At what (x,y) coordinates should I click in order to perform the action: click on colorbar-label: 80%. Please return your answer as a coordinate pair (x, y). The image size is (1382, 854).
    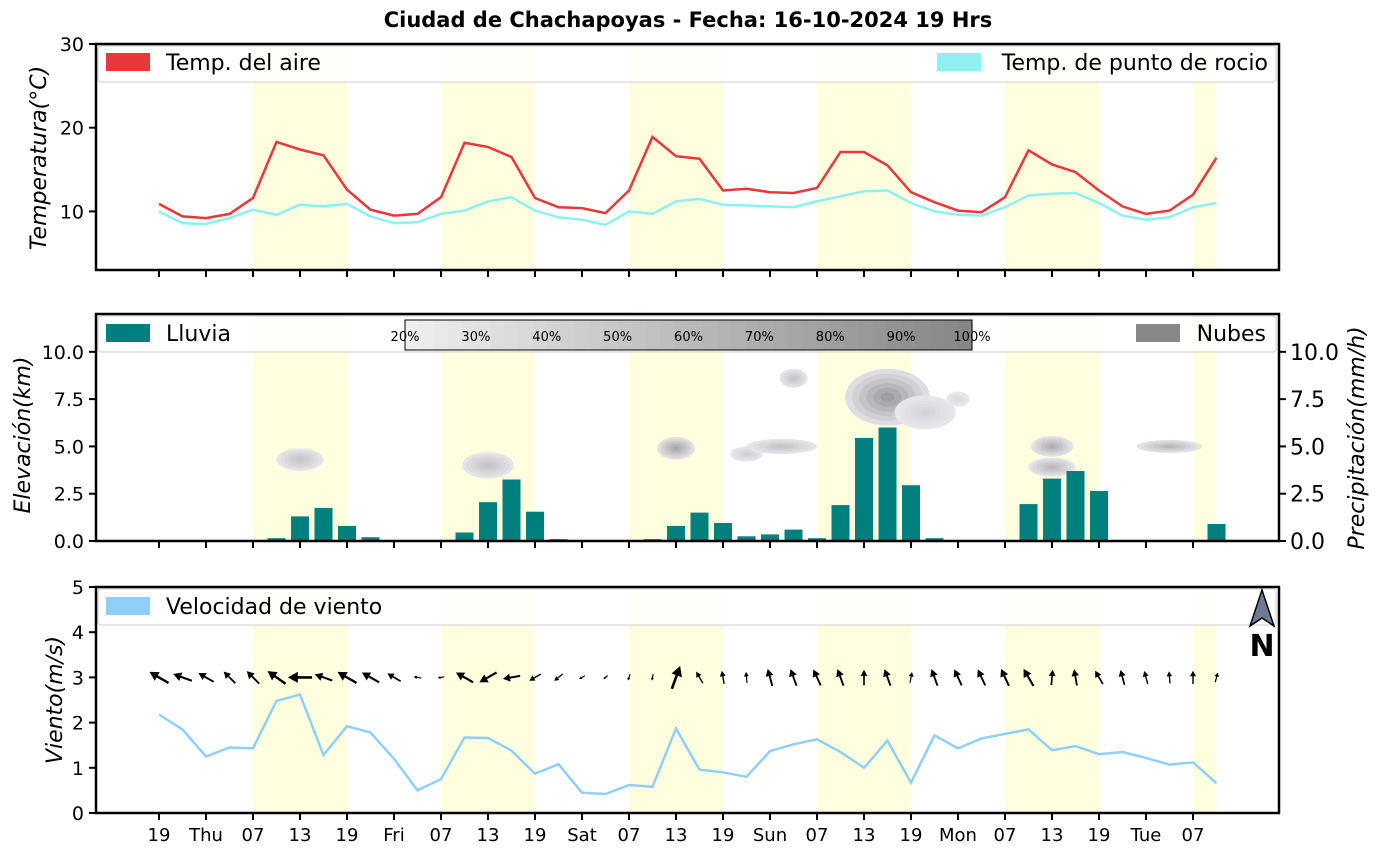
    Looking at the image, I should click on (830, 337).